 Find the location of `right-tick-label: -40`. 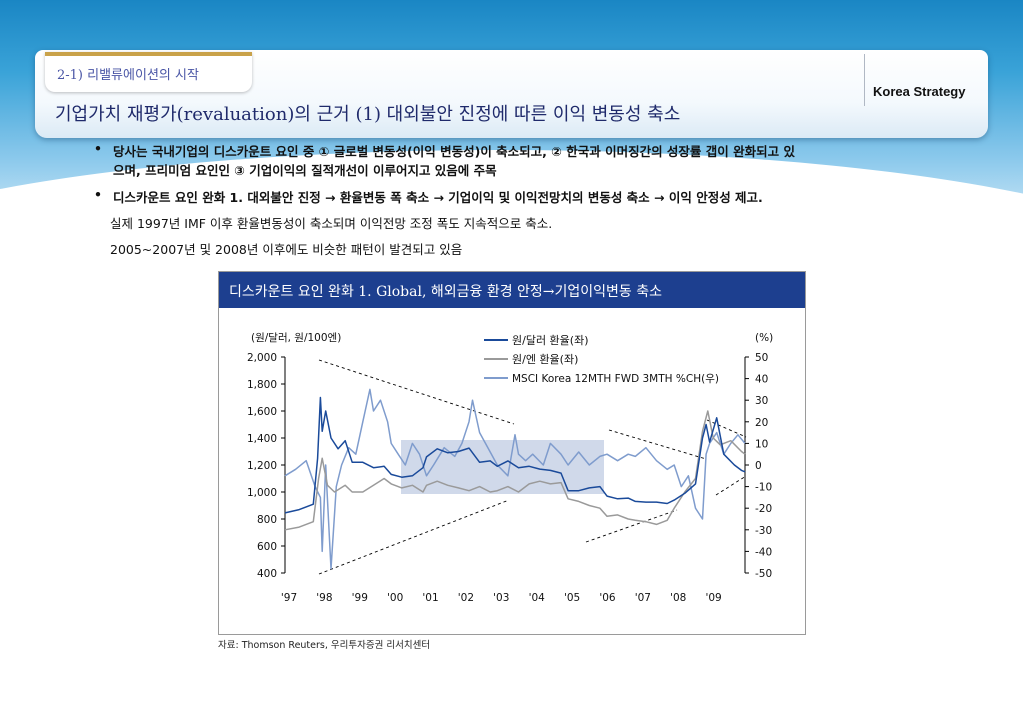

right-tick-label: -40 is located at coordinates (763, 552).